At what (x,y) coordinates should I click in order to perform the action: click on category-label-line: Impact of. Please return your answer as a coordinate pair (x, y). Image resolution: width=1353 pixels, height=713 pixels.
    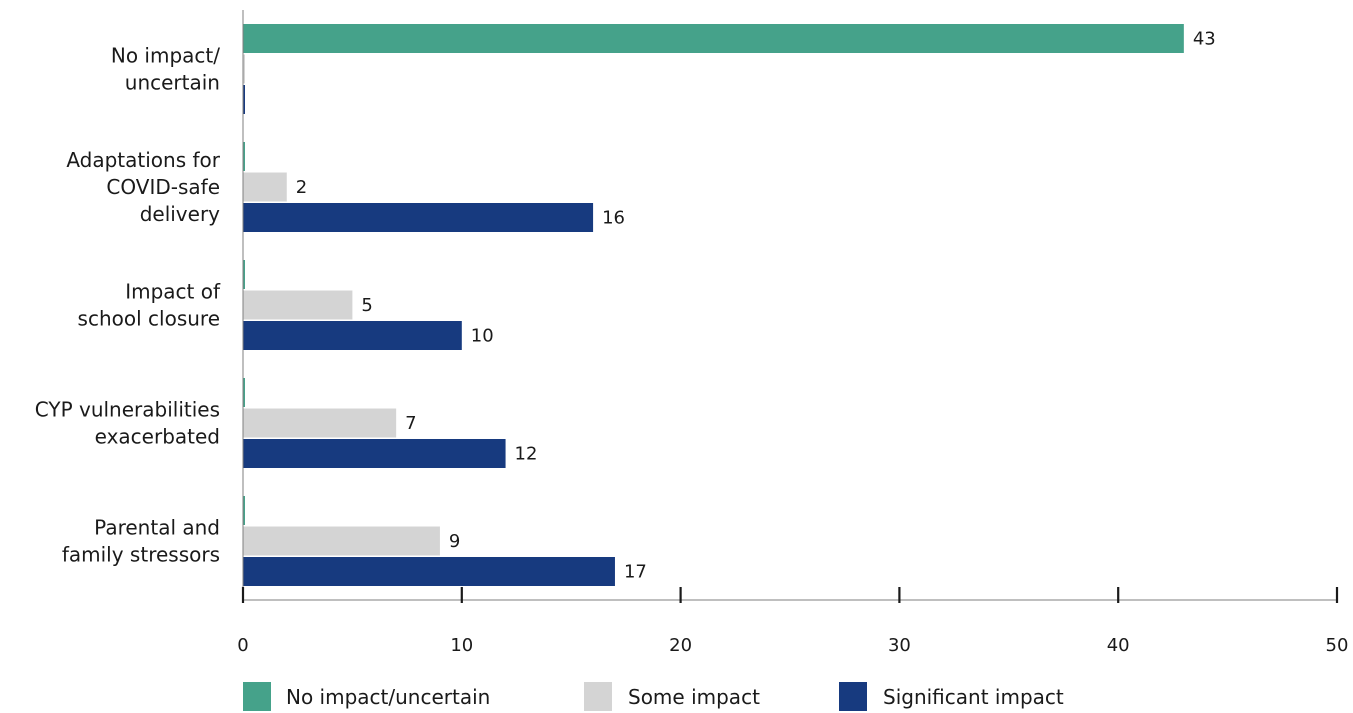
    Looking at the image, I should click on (173, 292).